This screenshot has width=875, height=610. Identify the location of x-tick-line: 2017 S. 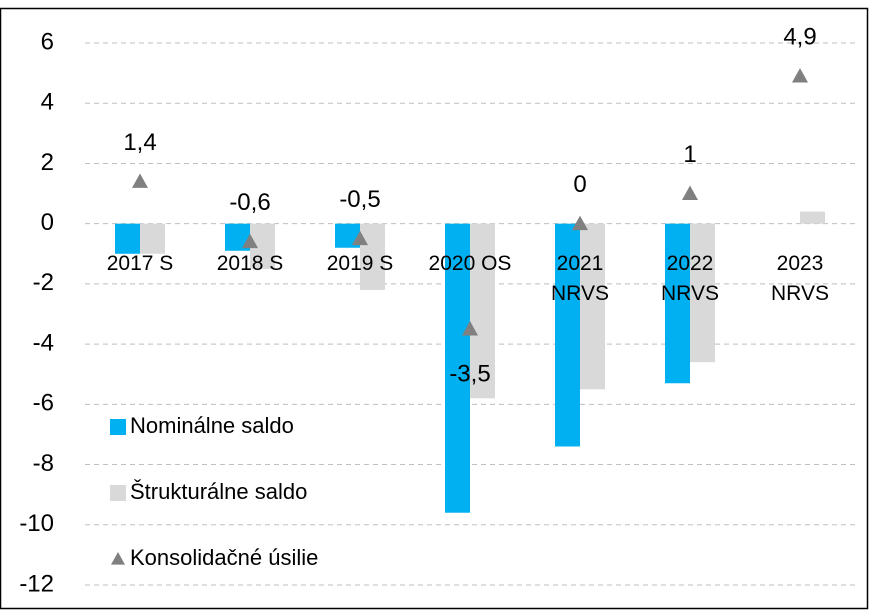
(140, 263).